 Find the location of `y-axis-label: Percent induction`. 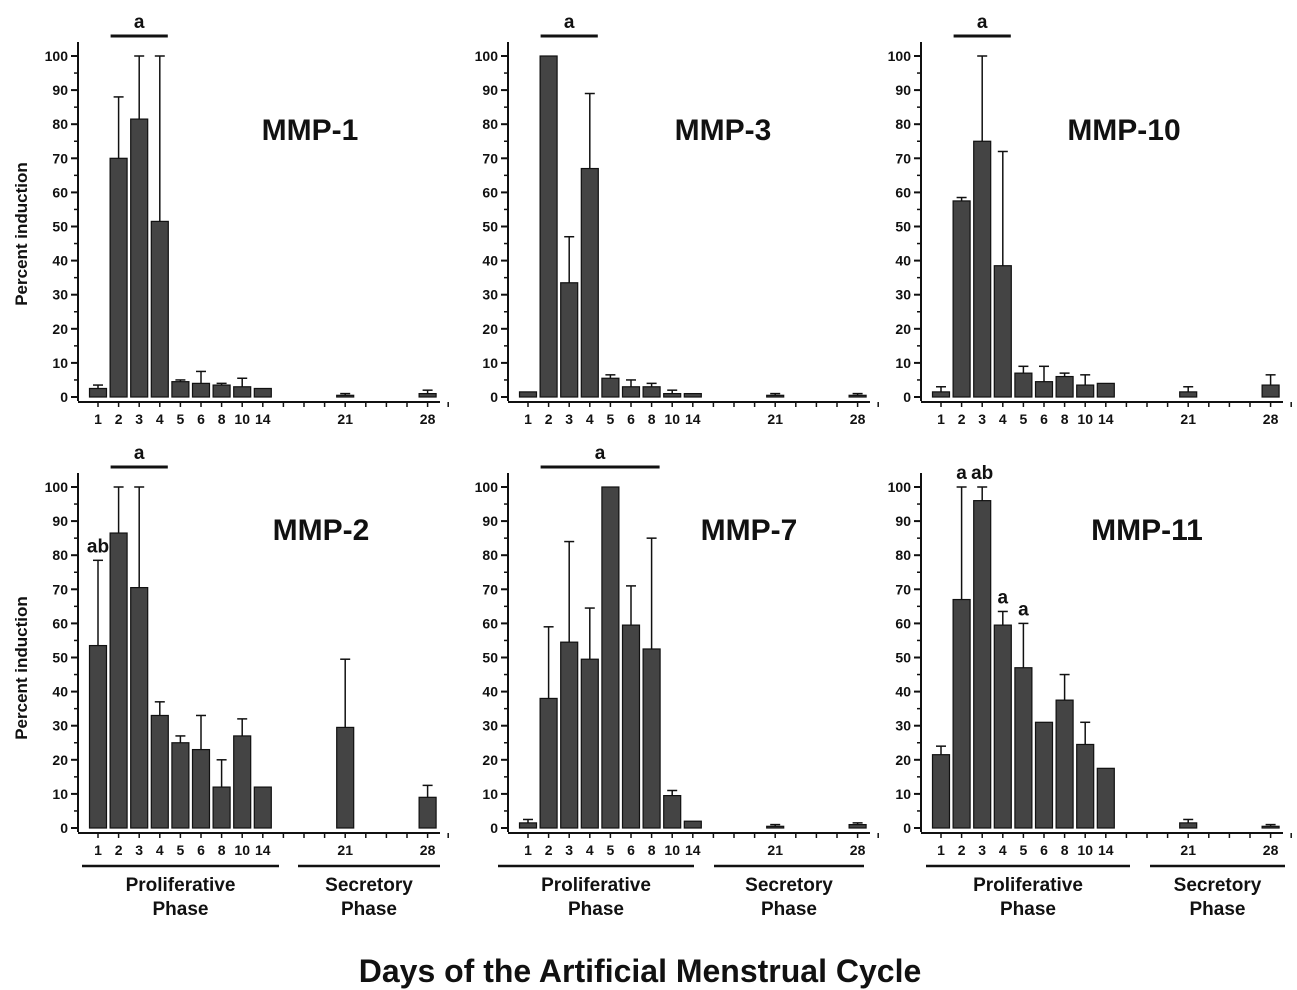

y-axis-label: Percent induction is located at coordinates (21, 234).